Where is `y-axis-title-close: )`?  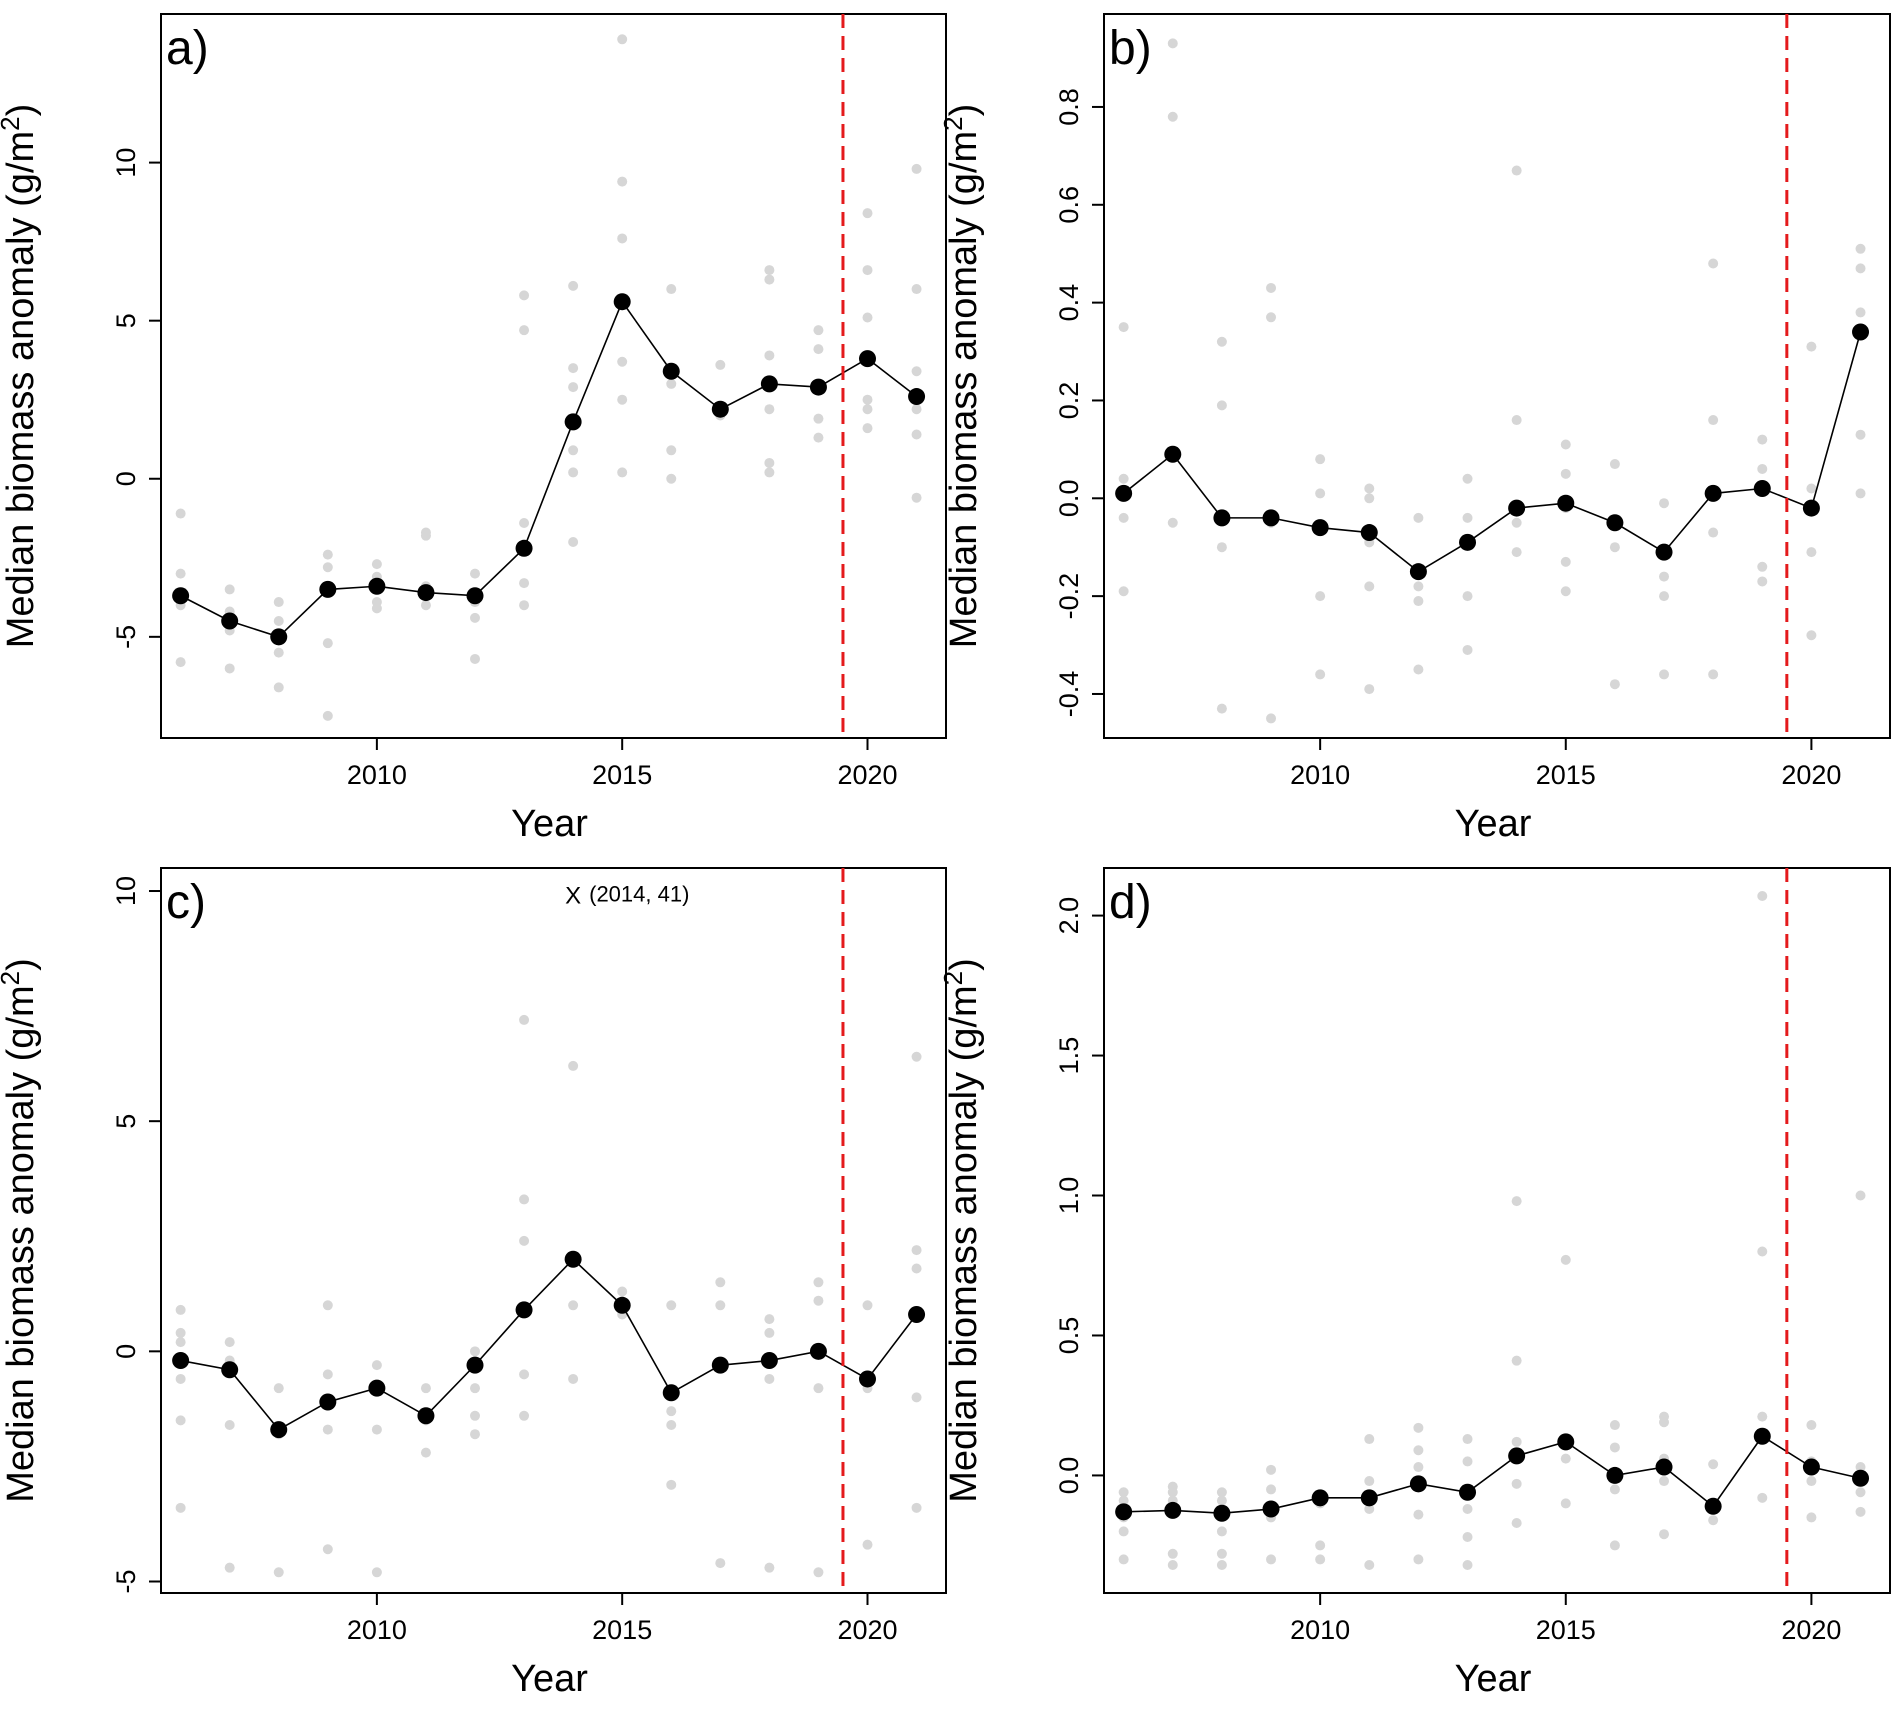 y-axis-title-close: ) is located at coordinates (21, 964).